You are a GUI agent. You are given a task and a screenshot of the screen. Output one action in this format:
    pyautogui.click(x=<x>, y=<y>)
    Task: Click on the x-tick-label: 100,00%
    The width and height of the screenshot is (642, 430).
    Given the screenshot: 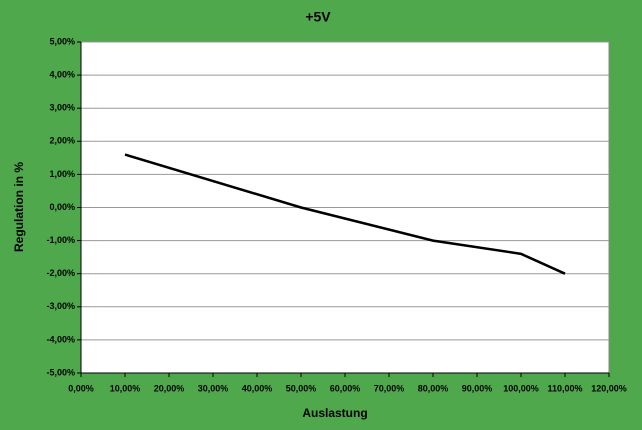 What is the action you would take?
    pyautogui.click(x=521, y=388)
    